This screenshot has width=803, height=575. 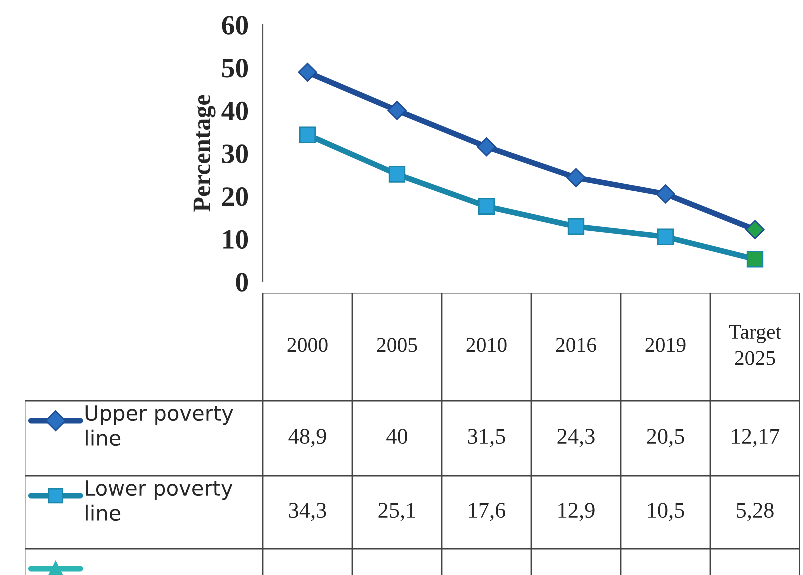 What do you see at coordinates (486, 345) in the screenshot?
I see `x-tick-label: 2010` at bounding box center [486, 345].